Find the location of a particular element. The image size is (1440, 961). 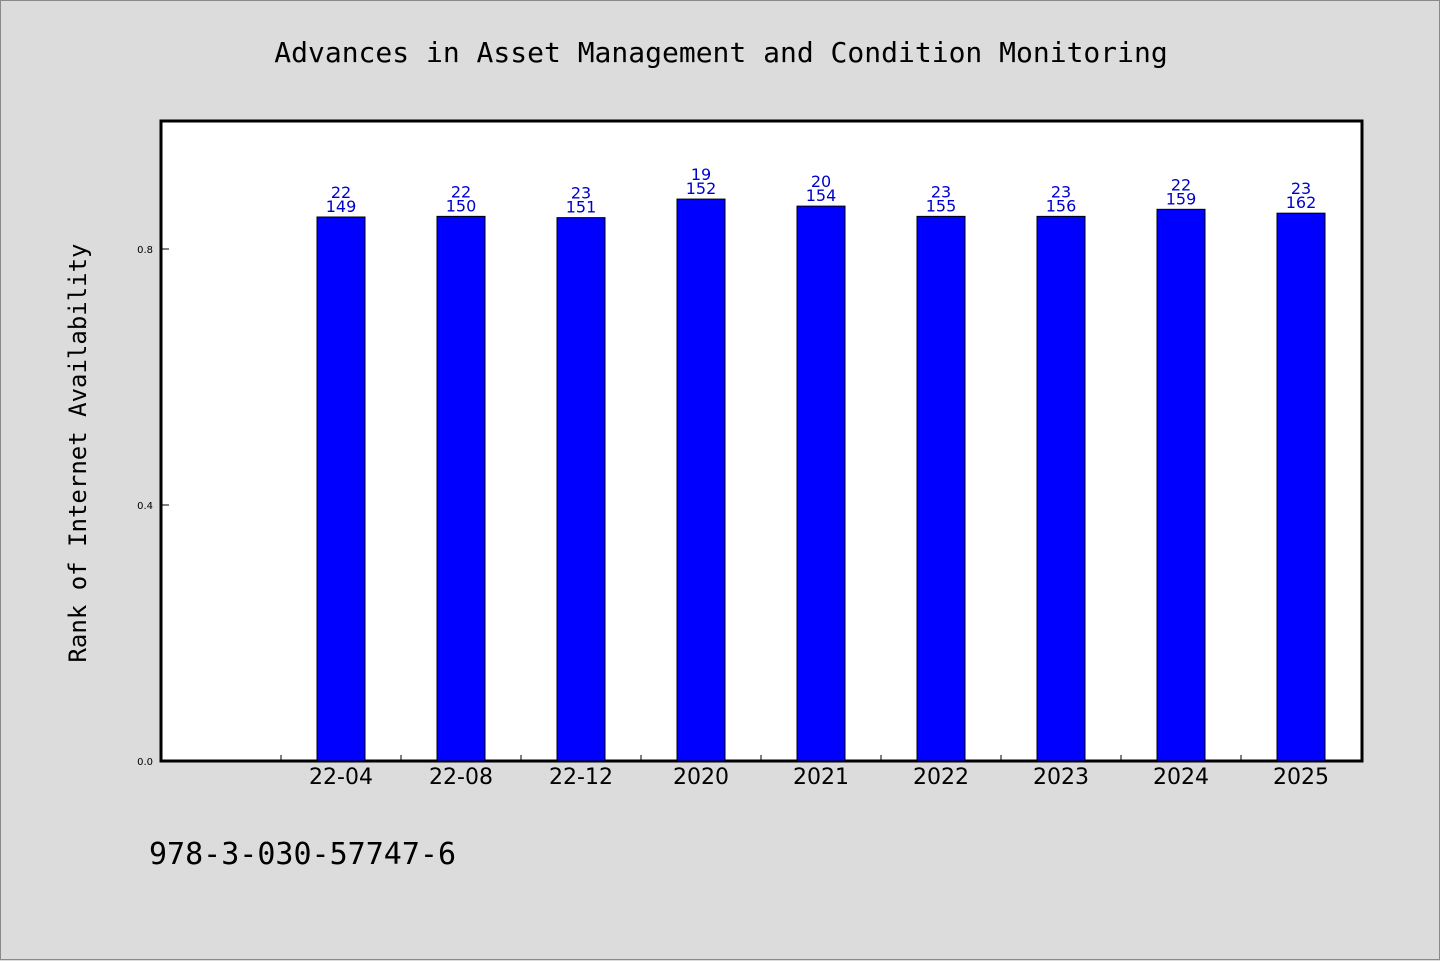

x-tick-label: 2021 is located at coordinates (821, 777).